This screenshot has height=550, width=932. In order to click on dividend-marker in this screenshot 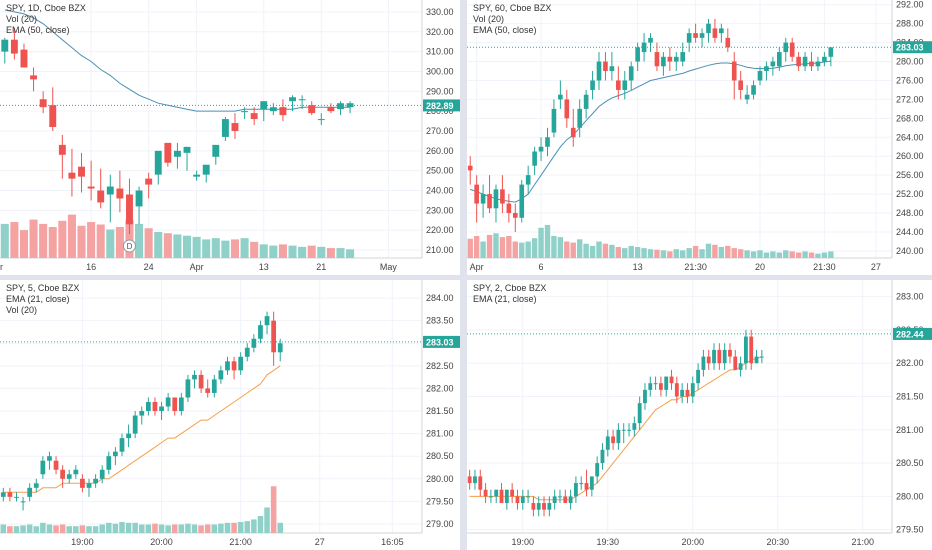, I will do `click(129, 246)`.